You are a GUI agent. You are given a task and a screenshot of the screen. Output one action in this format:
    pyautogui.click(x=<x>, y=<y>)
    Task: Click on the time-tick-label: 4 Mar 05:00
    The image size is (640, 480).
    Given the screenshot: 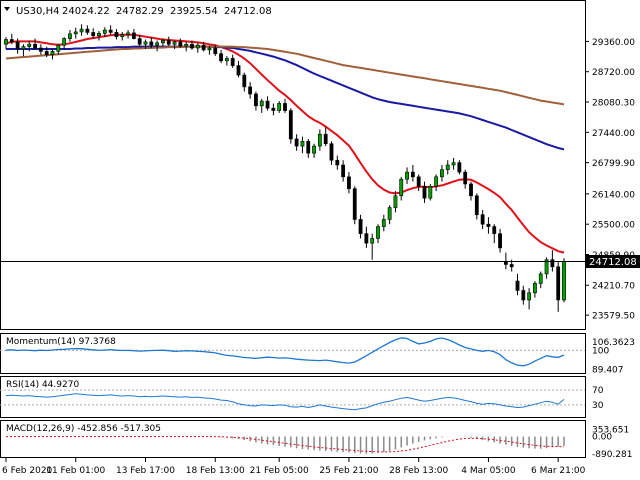 What is the action you would take?
    pyautogui.click(x=488, y=471)
    